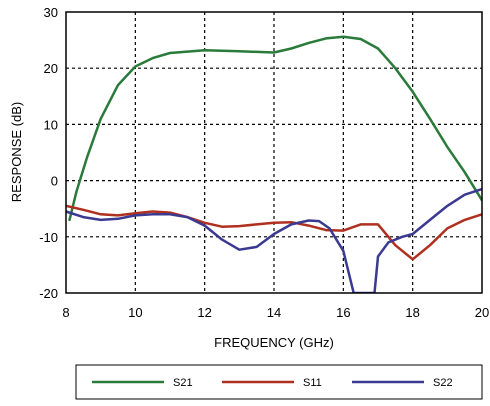  Describe the element at coordinates (443, 383) in the screenshot. I see `legend-label-s22: S22` at that location.